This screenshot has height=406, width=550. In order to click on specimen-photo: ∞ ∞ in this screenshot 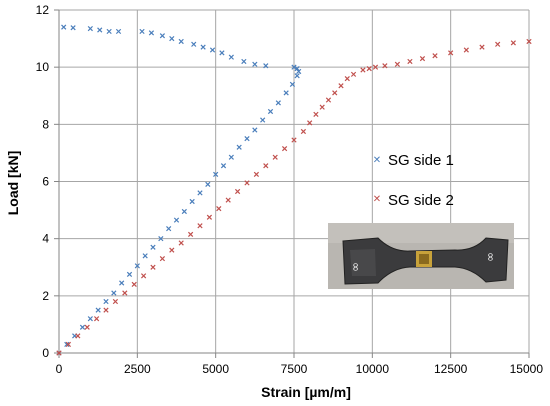, I will do `click(421, 256)`.